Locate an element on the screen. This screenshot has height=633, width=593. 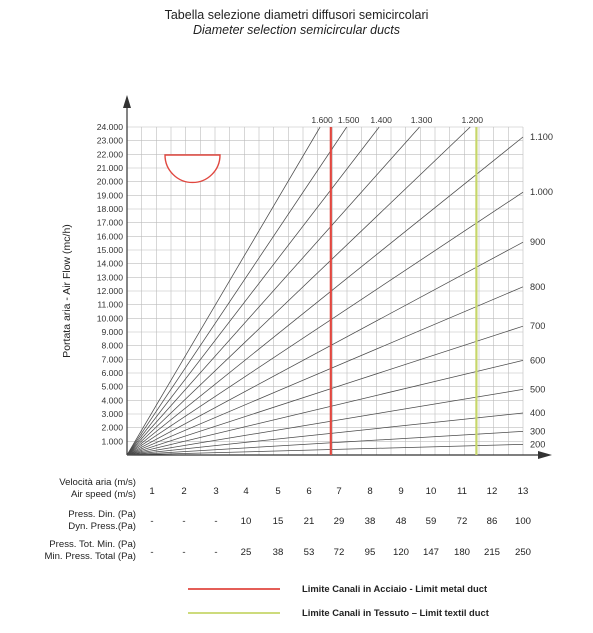
diameter-label-1.400: 1.400 is located at coordinates (381, 120).